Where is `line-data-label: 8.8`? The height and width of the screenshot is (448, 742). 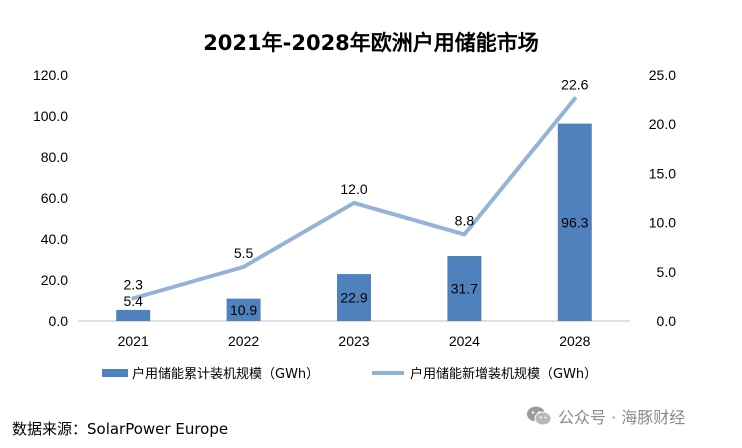 line-data-label: 8.8 is located at coordinates (465, 220).